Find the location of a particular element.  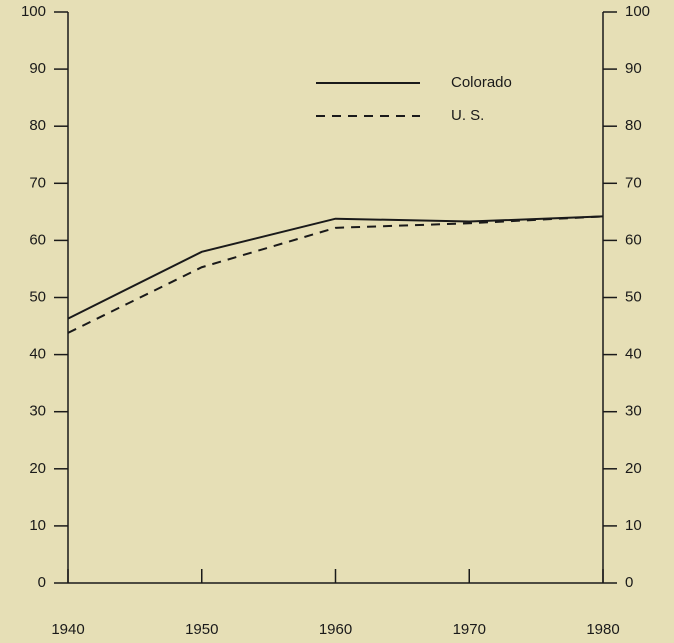

x-tick-label: 1960 is located at coordinates (335, 629).